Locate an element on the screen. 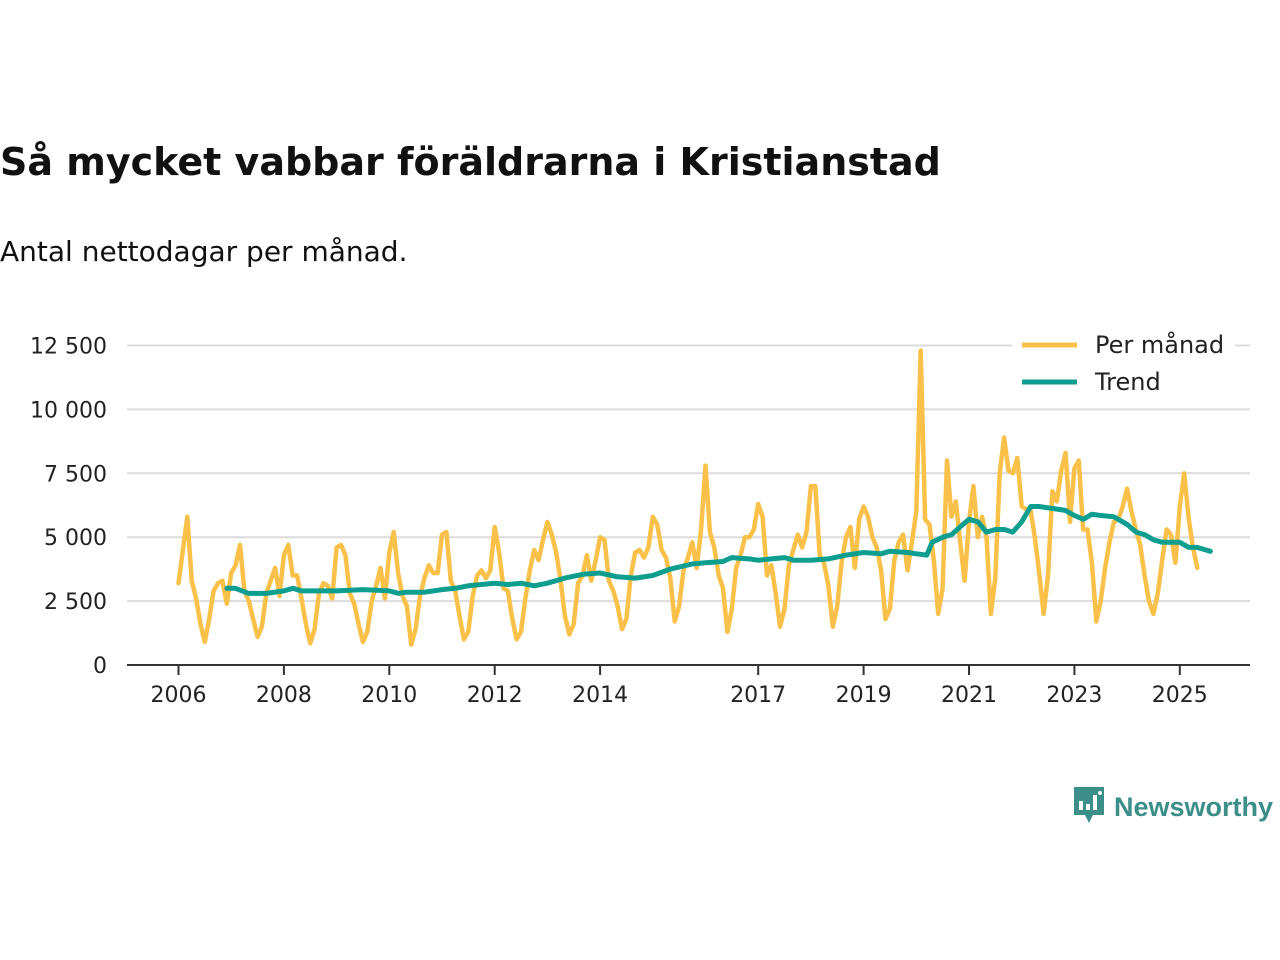 The image size is (1280, 960). legend: Per månad Trend is located at coordinates (1123, 362).